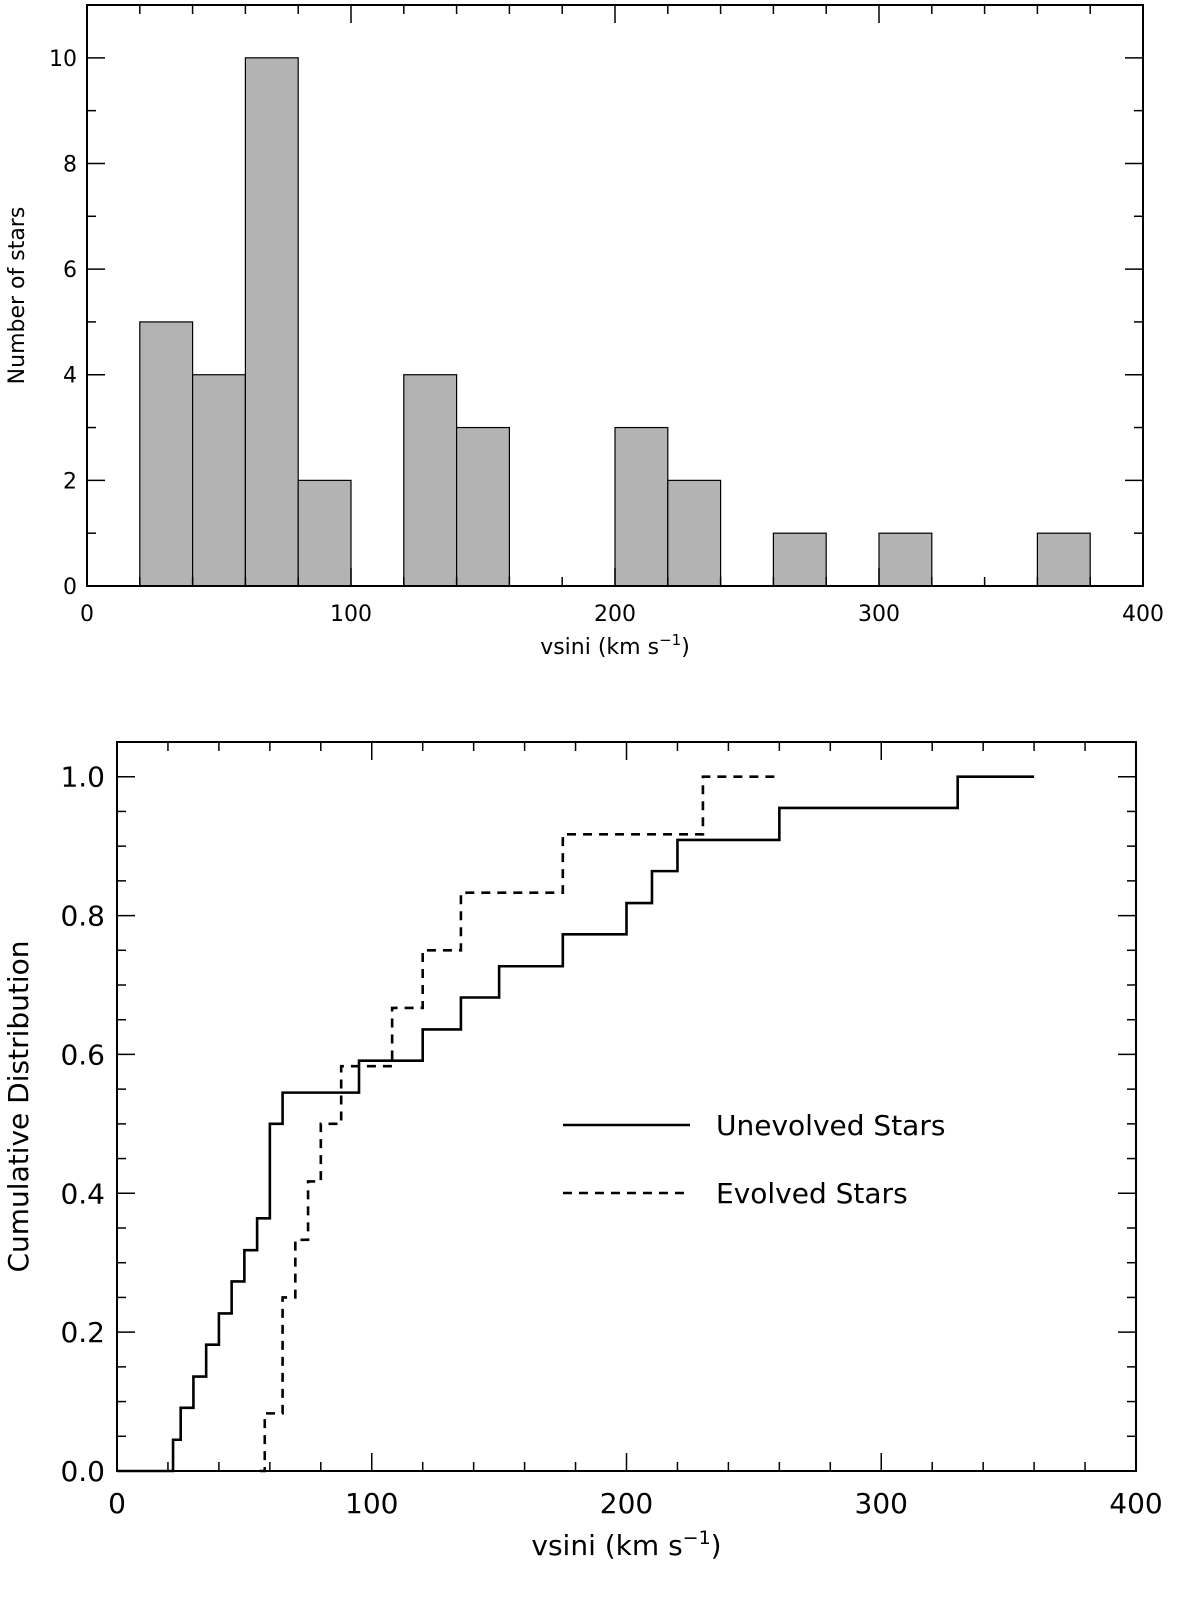  What do you see at coordinates (70, 587) in the screenshot?
I see `histogram-y-tick-label: 0` at bounding box center [70, 587].